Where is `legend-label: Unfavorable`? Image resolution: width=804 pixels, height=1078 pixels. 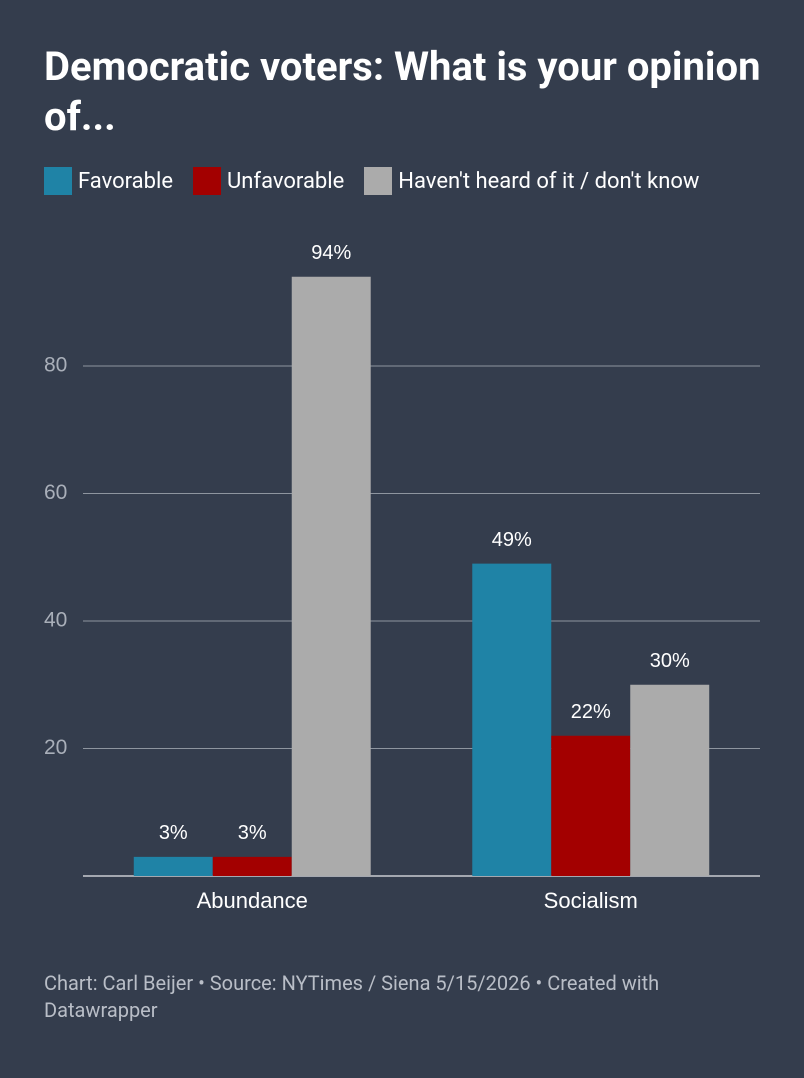 legend-label: Unfavorable is located at coordinates (286, 181).